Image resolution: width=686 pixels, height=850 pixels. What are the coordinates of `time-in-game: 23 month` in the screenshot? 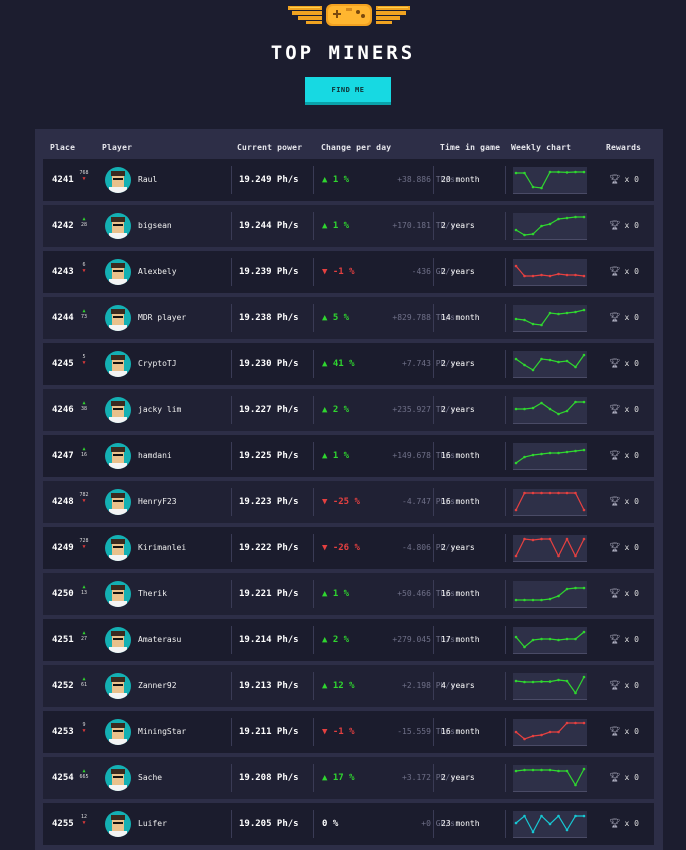 It's located at (460, 823).